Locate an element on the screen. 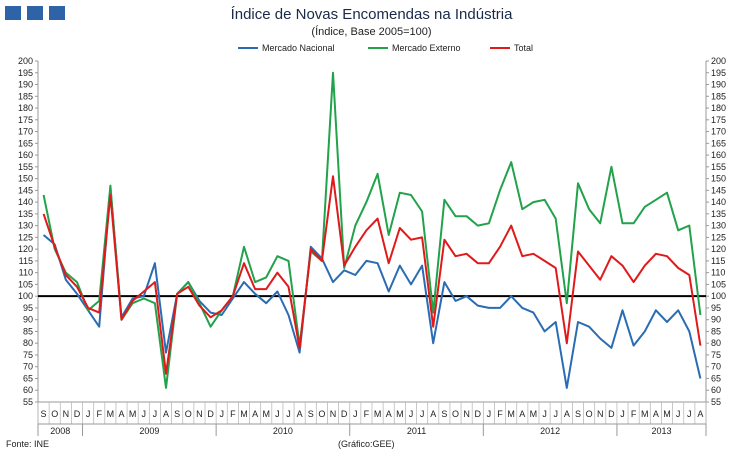 The width and height of the screenshot is (743, 456). y-tick-label-right: 155 is located at coordinates (718, 167).